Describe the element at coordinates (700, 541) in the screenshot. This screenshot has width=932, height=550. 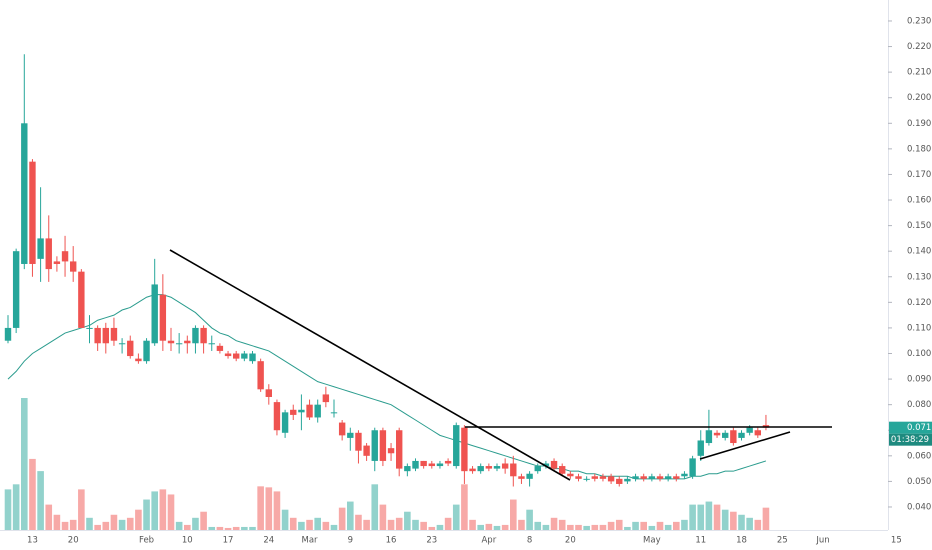
I see `x-tick-label: 11` at that location.